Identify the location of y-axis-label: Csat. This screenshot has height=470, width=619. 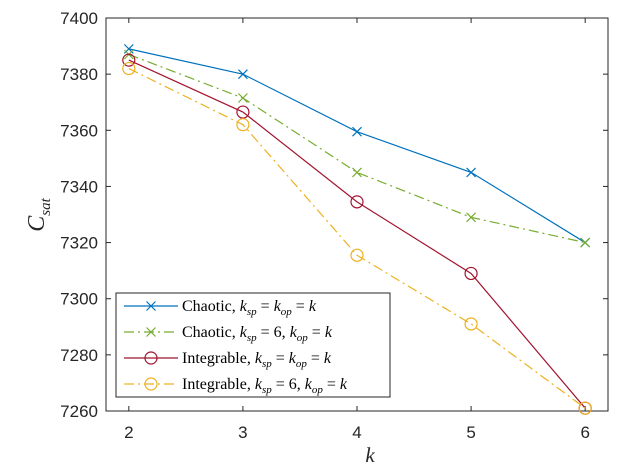
(39, 214).